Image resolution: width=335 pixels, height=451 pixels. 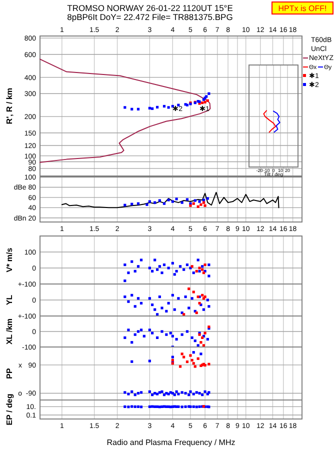 I want to click on y-axis-title: XL /km, so click(x=9, y=331).